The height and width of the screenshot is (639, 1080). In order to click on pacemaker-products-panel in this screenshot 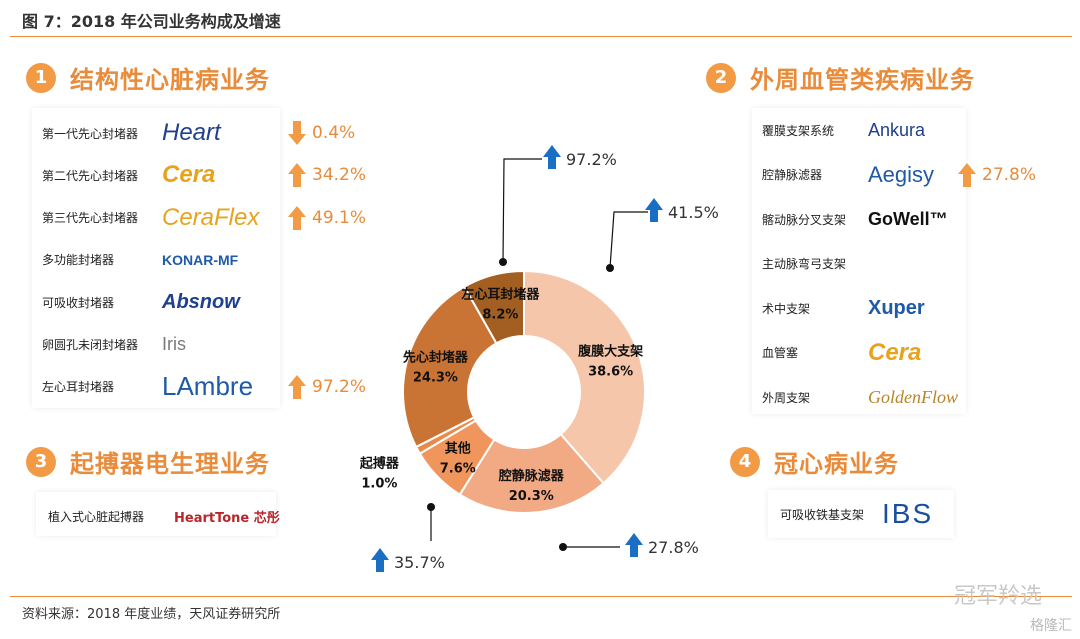, I will do `click(156, 514)`.